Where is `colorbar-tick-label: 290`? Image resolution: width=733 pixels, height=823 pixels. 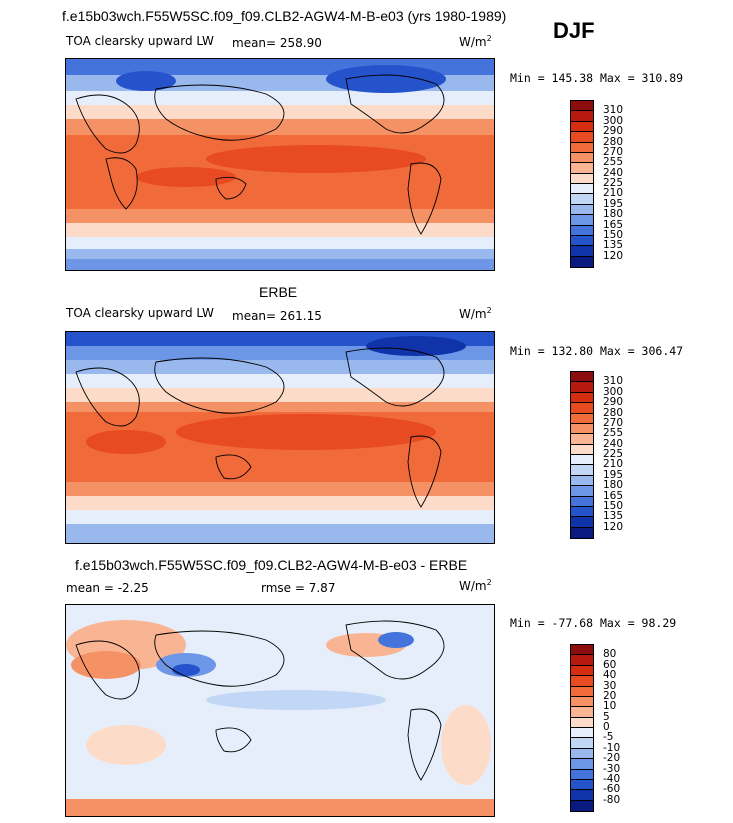
colorbar-tick-label: 290 is located at coordinates (613, 402).